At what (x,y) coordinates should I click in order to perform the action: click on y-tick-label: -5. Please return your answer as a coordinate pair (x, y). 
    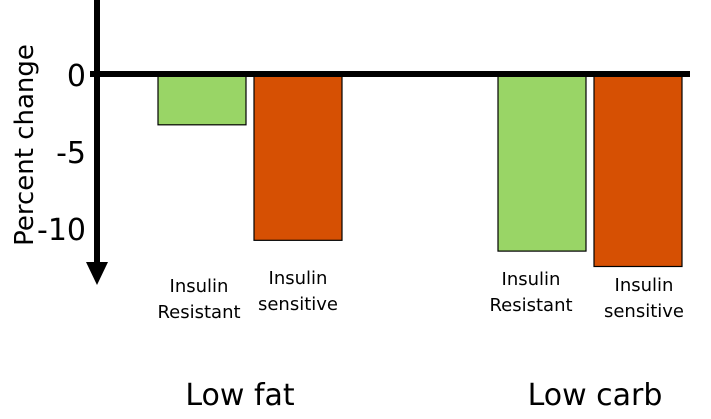
    Looking at the image, I should click on (71, 153).